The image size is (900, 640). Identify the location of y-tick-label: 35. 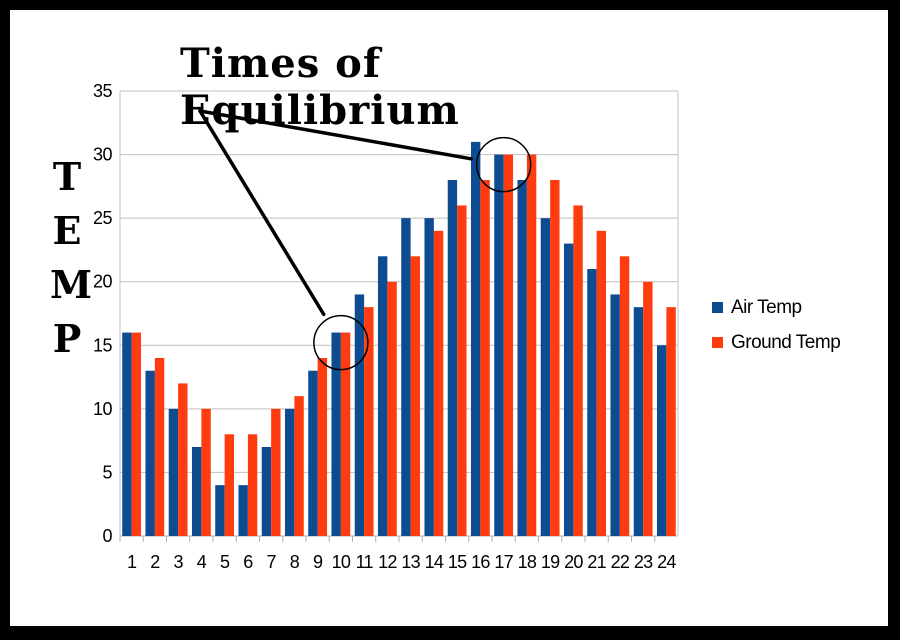
(103, 91).